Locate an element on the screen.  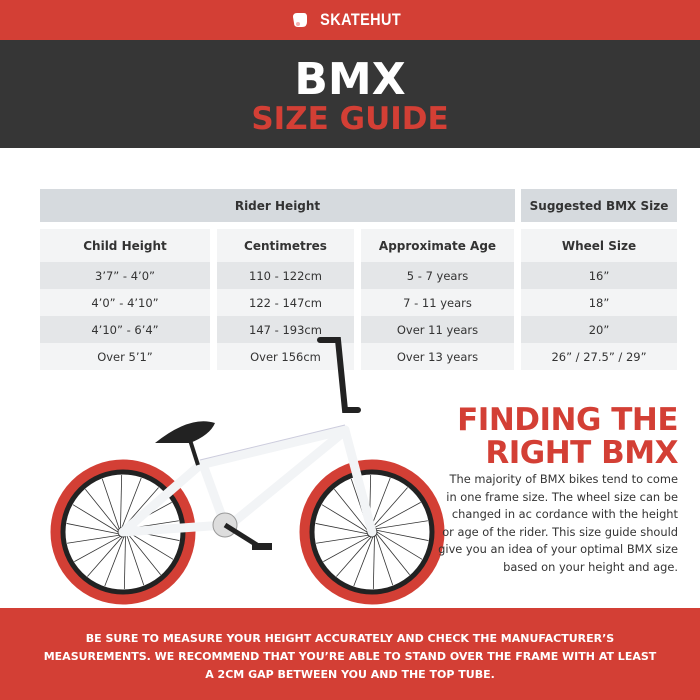
column-header-child-height: Child Height is located at coordinates (125, 245).